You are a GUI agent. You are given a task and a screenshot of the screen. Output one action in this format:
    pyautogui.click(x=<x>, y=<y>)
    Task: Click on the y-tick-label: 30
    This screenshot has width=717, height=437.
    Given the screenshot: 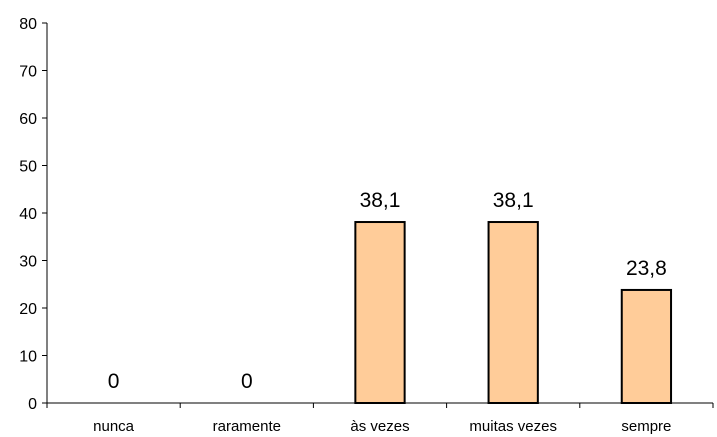 What is the action you would take?
    pyautogui.click(x=28, y=262)
    